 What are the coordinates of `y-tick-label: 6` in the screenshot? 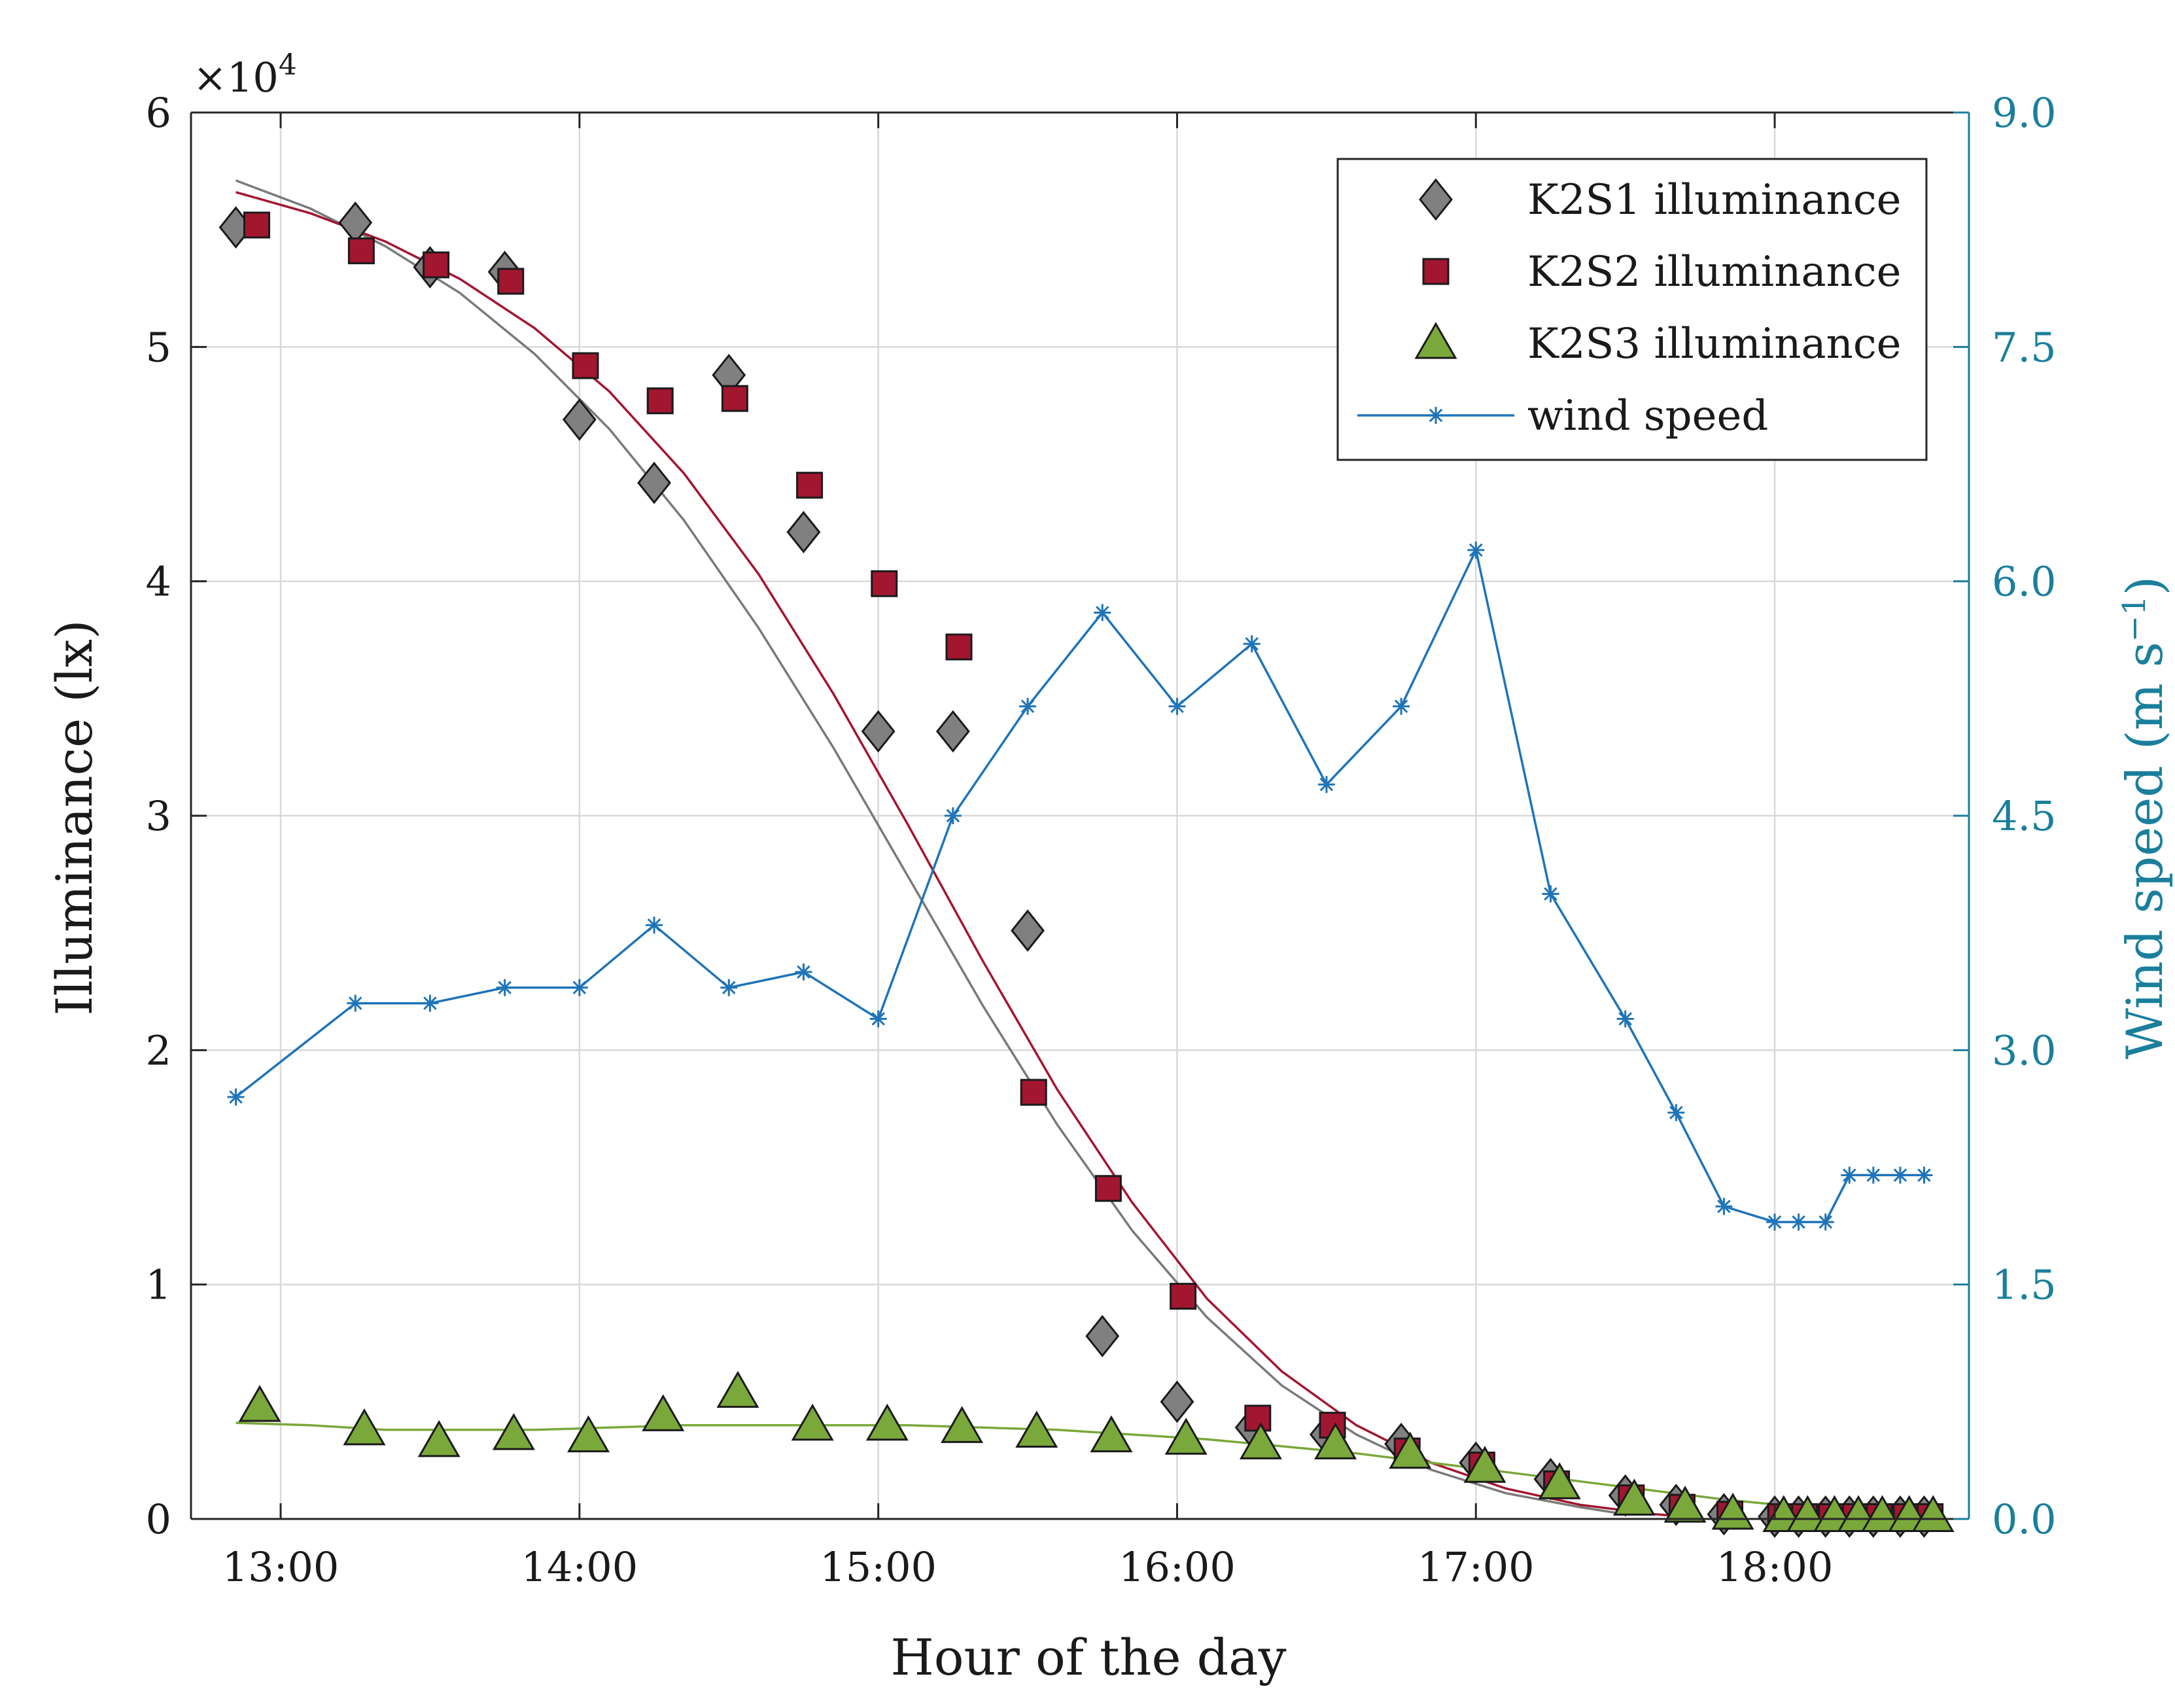 It's located at (158, 113).